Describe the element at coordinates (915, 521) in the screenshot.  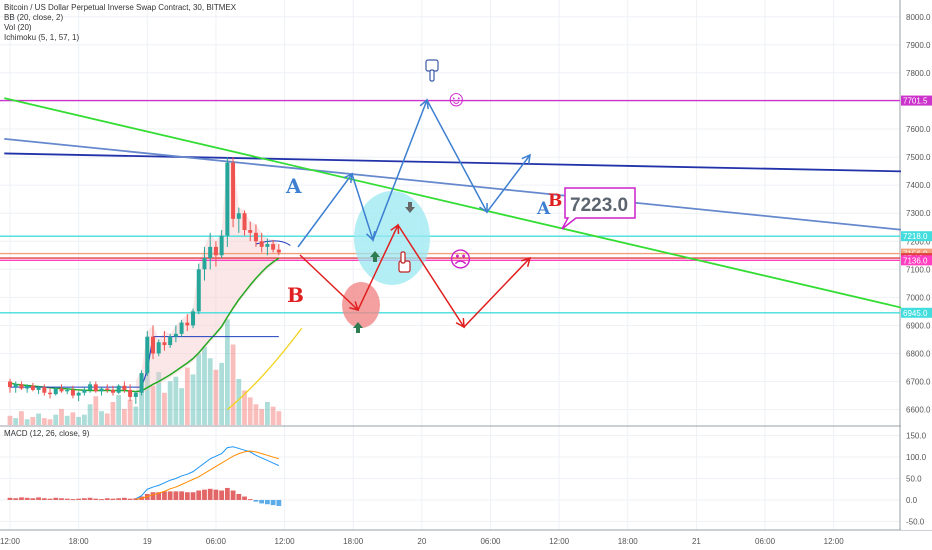
I see `macd-tick-label: -50.0` at that location.